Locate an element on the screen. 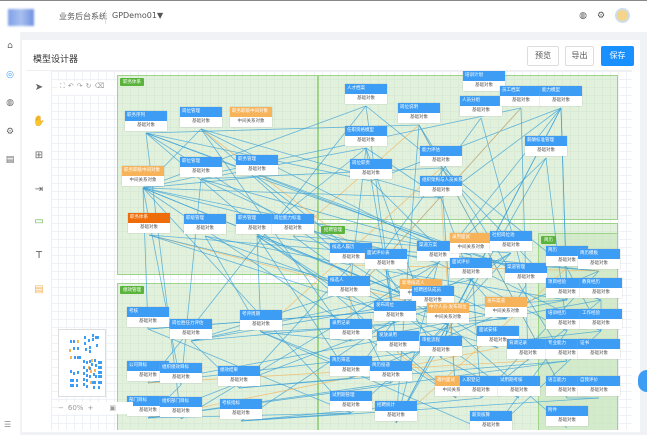 The width and height of the screenshot is (647, 435). model-node: 录用记录 基础对象 is located at coordinates (351, 329).